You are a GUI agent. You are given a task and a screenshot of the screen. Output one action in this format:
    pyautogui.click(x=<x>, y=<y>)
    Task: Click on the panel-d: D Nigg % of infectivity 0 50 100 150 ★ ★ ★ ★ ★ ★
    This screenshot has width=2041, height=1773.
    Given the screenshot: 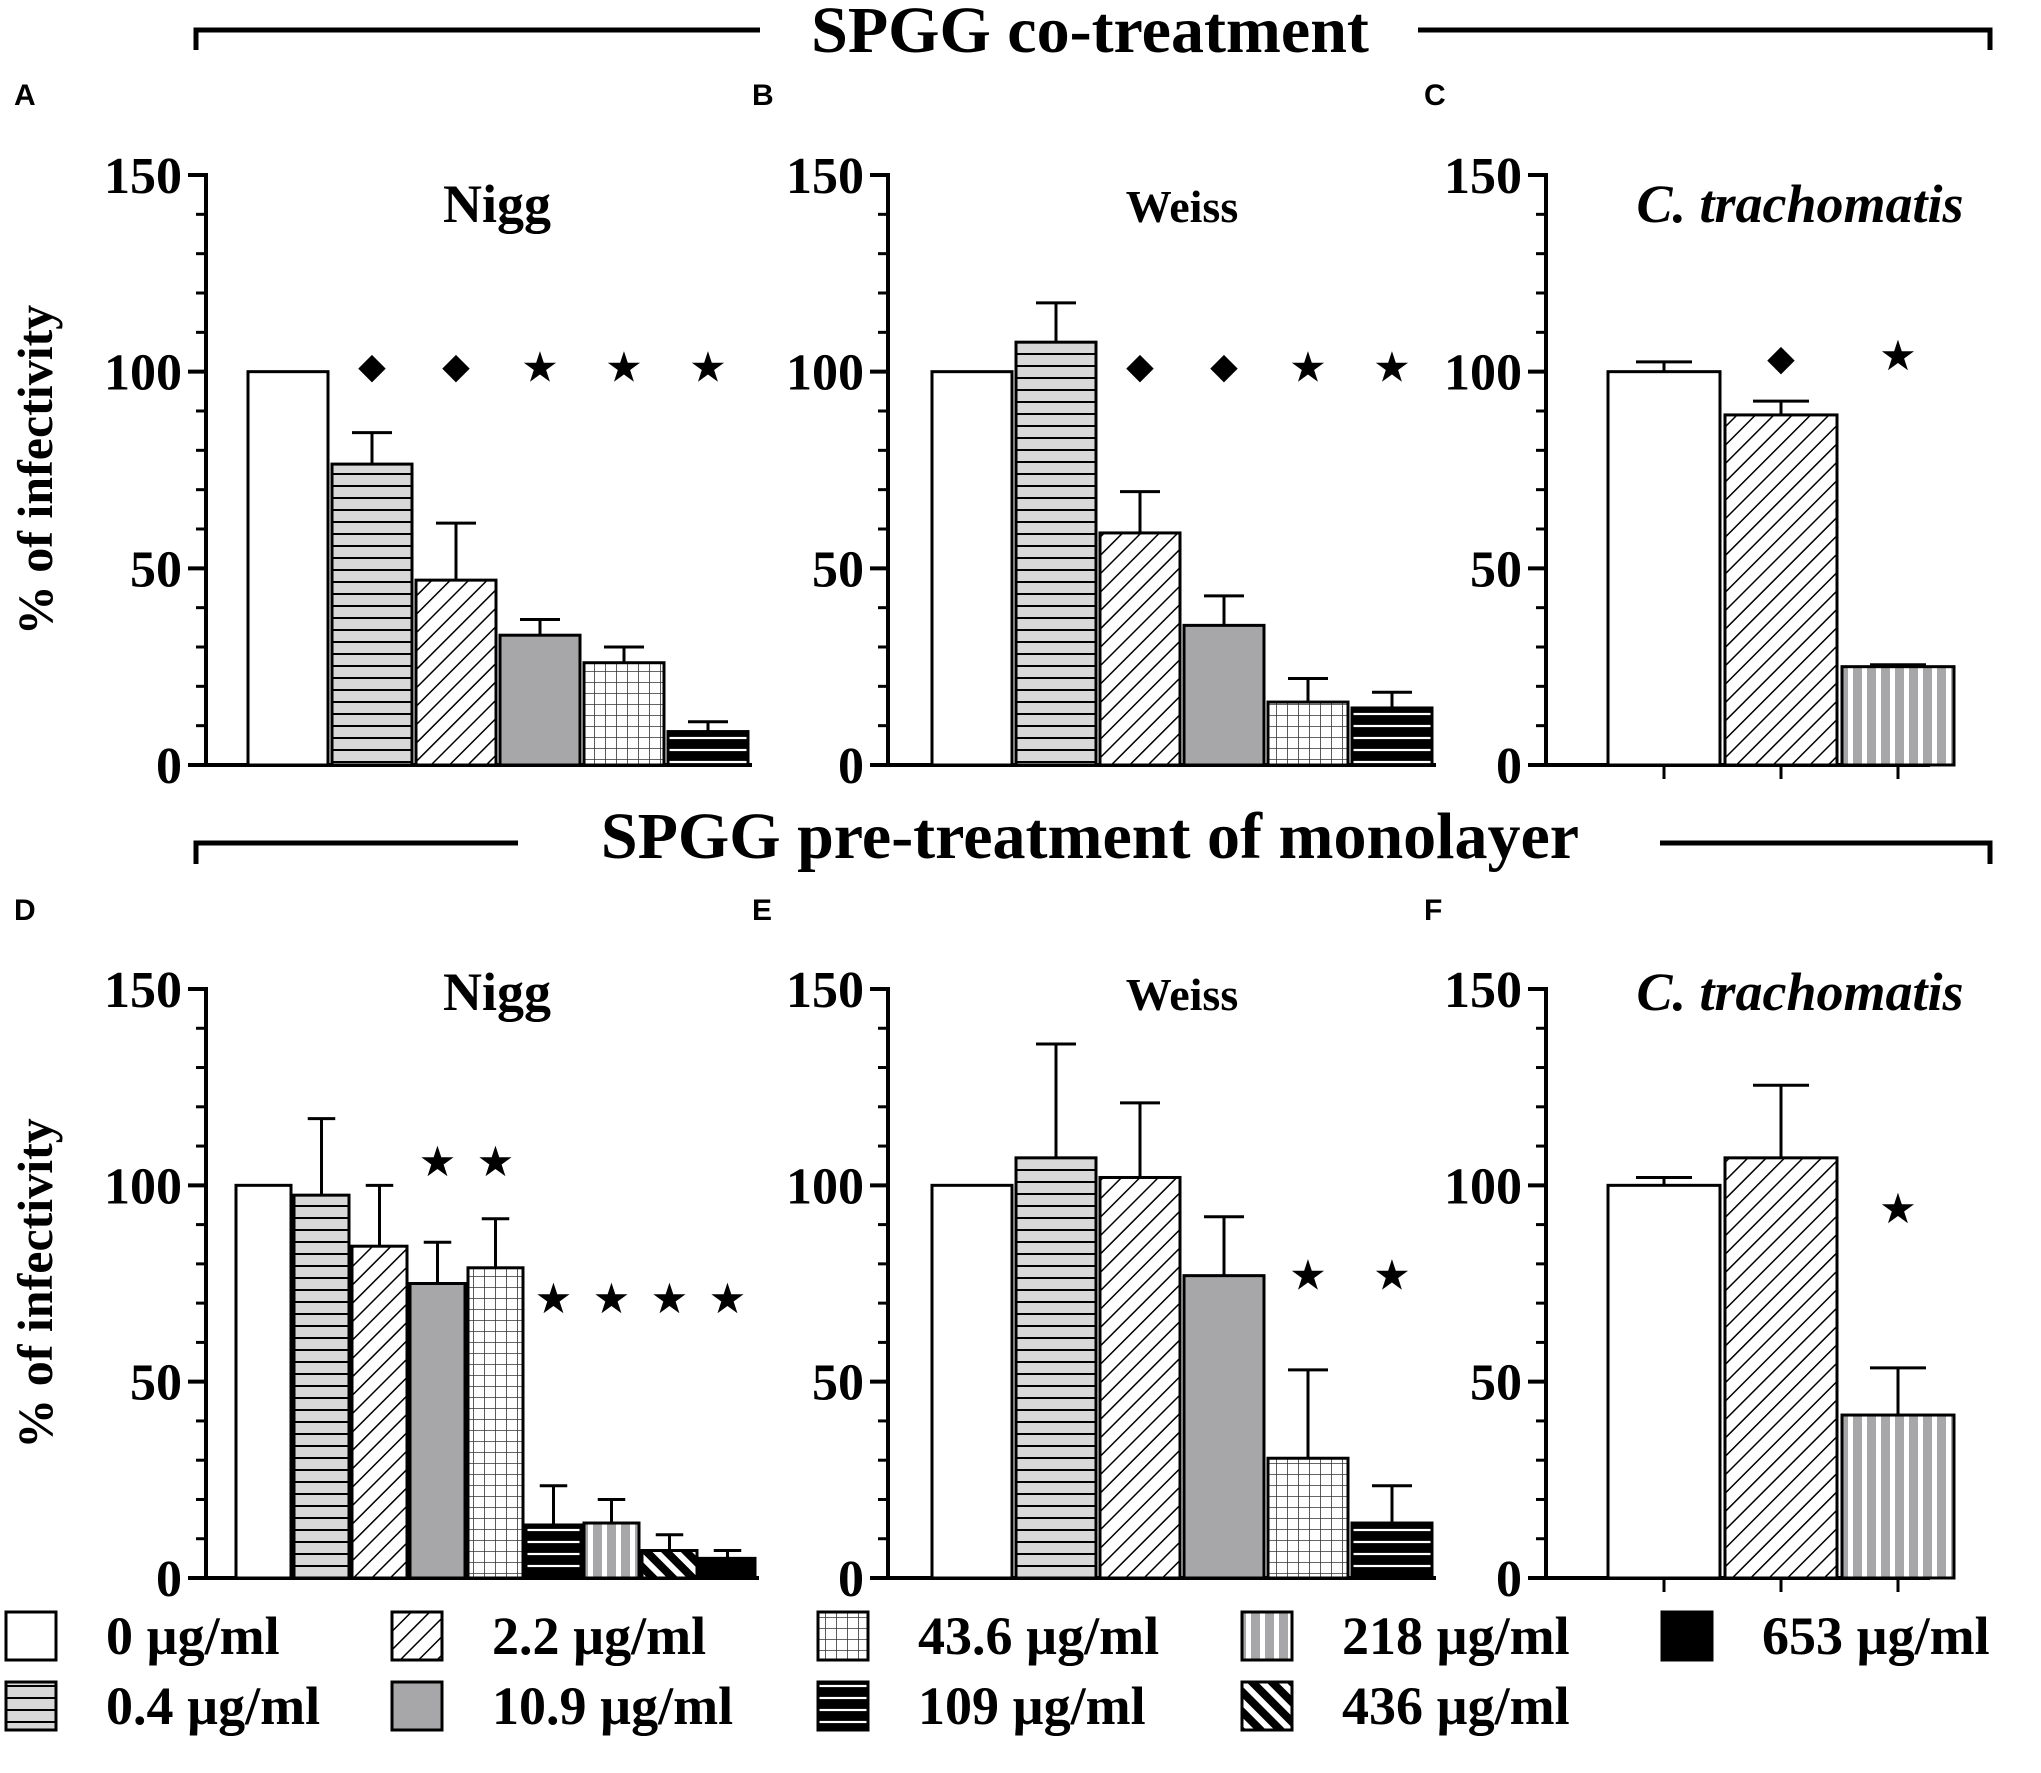 What is the action you would take?
    pyautogui.click(x=383, y=1251)
    